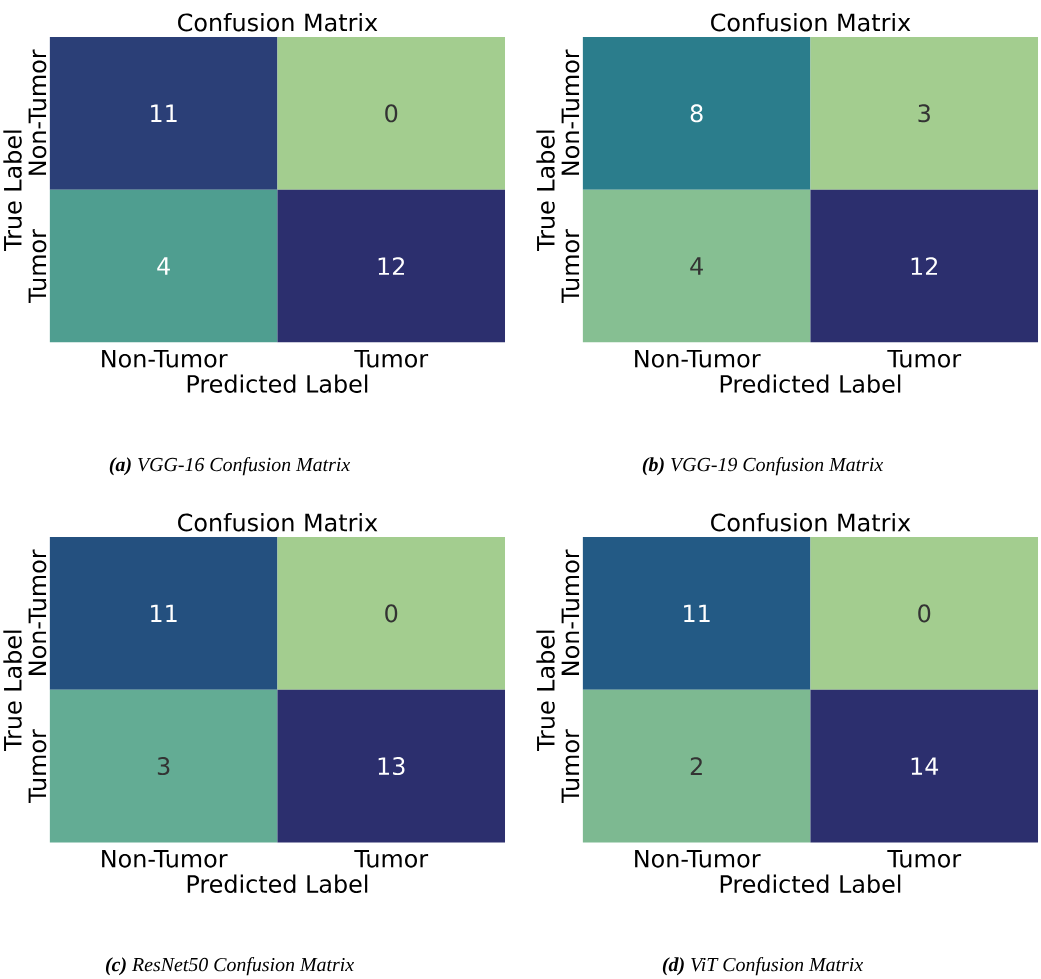  I want to click on data-label: 13, so click(391, 766).